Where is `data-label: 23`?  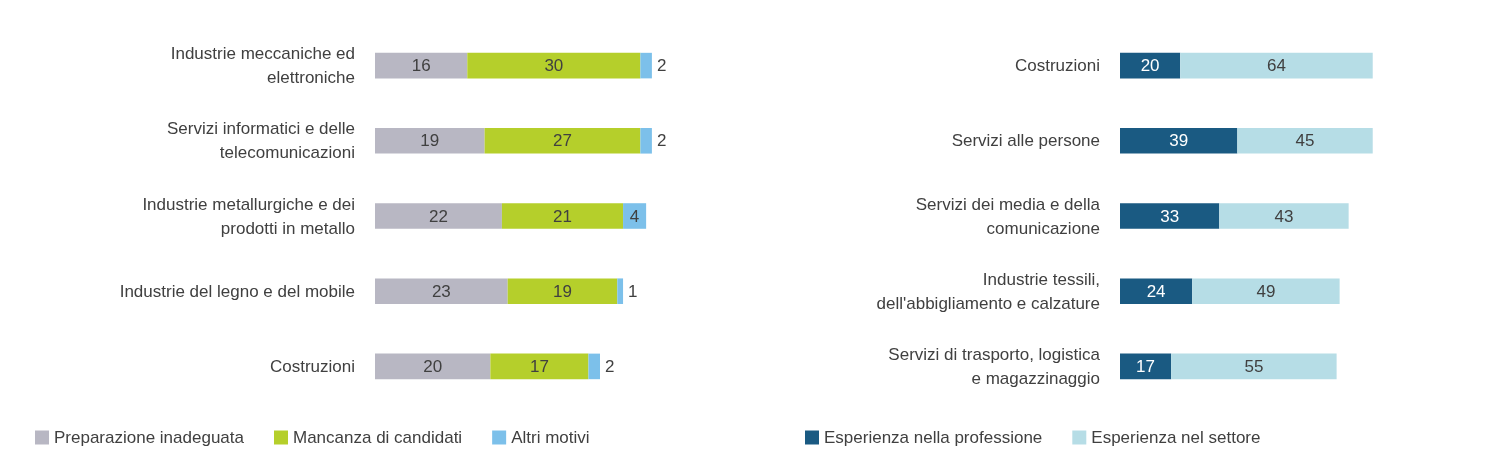 data-label: 23 is located at coordinates (441, 291).